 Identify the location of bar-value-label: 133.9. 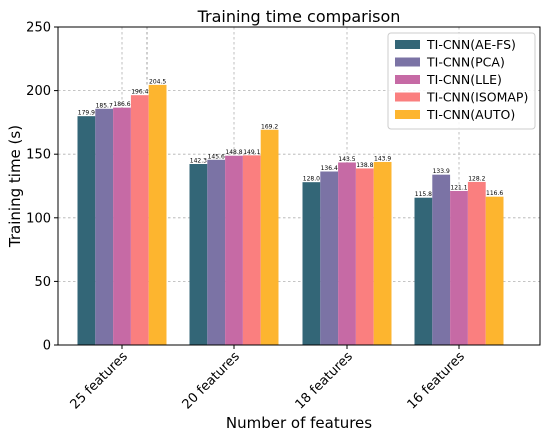
(441, 171).